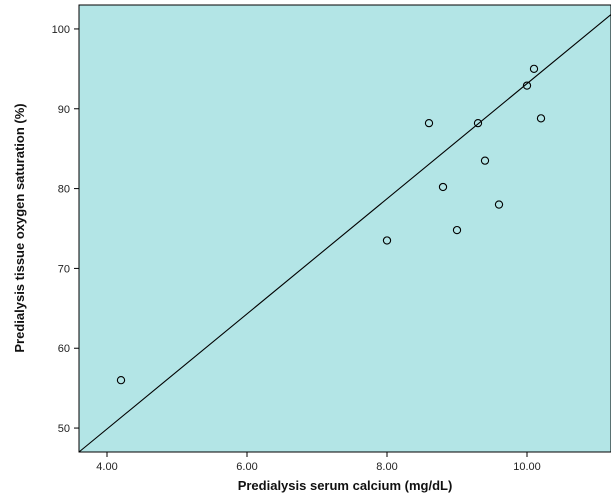 The height and width of the screenshot is (495, 611). I want to click on y-tick-label: 70, so click(64, 269).